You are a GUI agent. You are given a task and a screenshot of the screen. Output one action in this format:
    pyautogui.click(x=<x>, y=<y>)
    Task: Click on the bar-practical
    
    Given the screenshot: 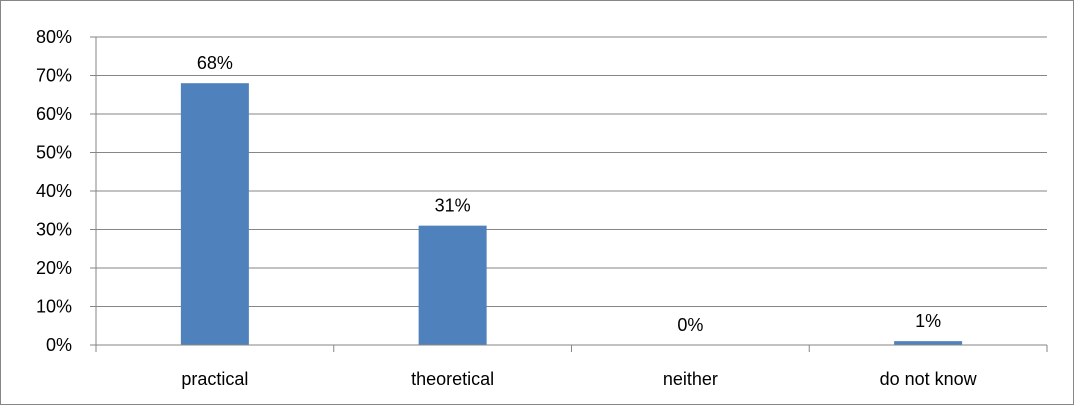 What is the action you would take?
    pyautogui.click(x=214, y=214)
    